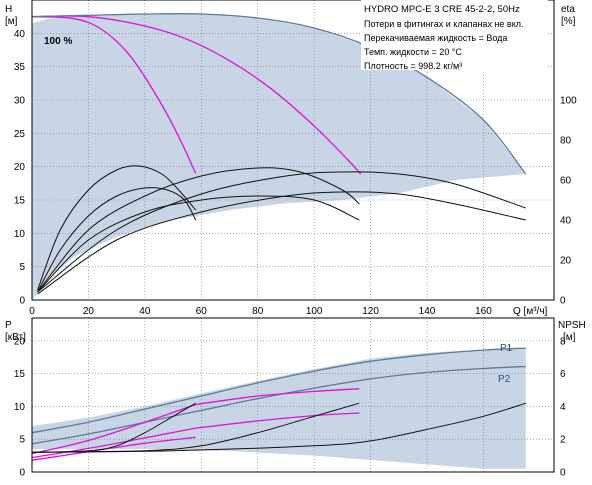 Image resolution: width=592 pixels, height=485 pixels. Describe the element at coordinates (145, 311) in the screenshot. I see `x-tick-label: 40` at that location.